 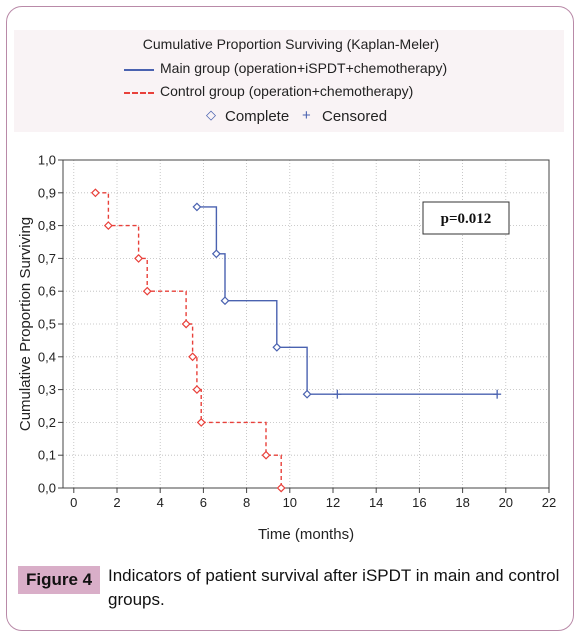 I want to click on legend-complete-icon: ◇, so click(x=211, y=114).